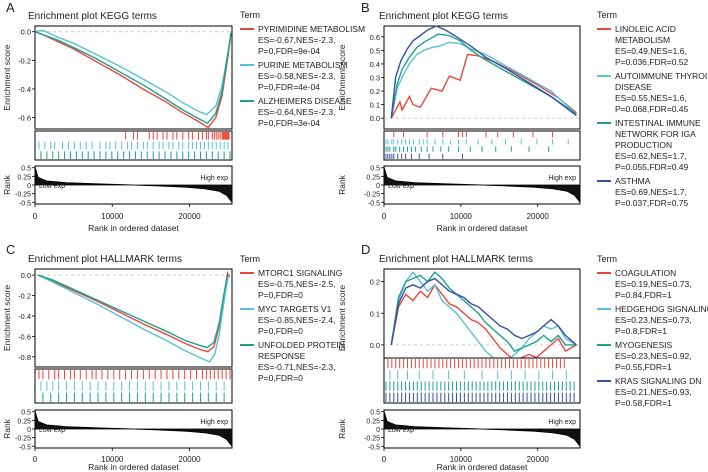 This screenshot has width=708, height=472. Describe the element at coordinates (653, 392) in the screenshot. I see `legend-entry-text: ES=0.21,NES=0.93,` at that location.